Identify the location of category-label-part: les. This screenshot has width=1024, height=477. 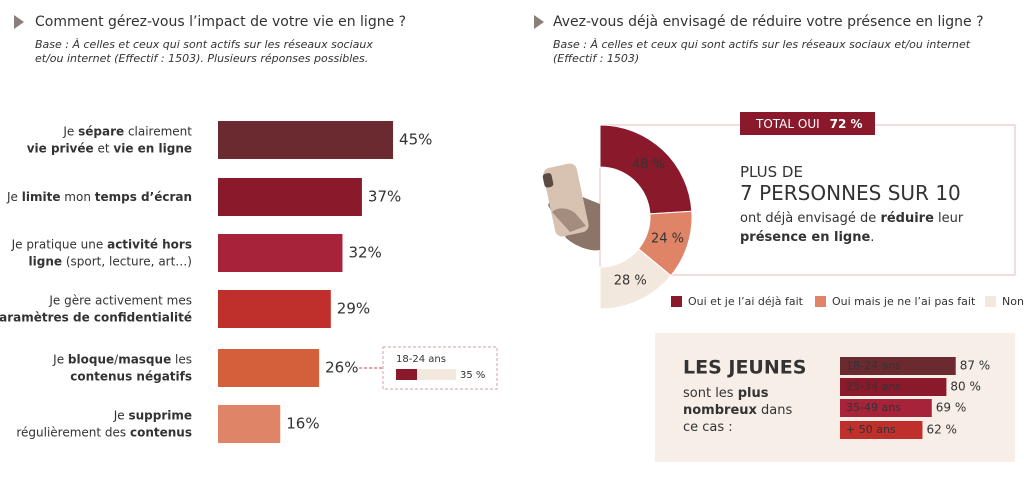
(181, 359).